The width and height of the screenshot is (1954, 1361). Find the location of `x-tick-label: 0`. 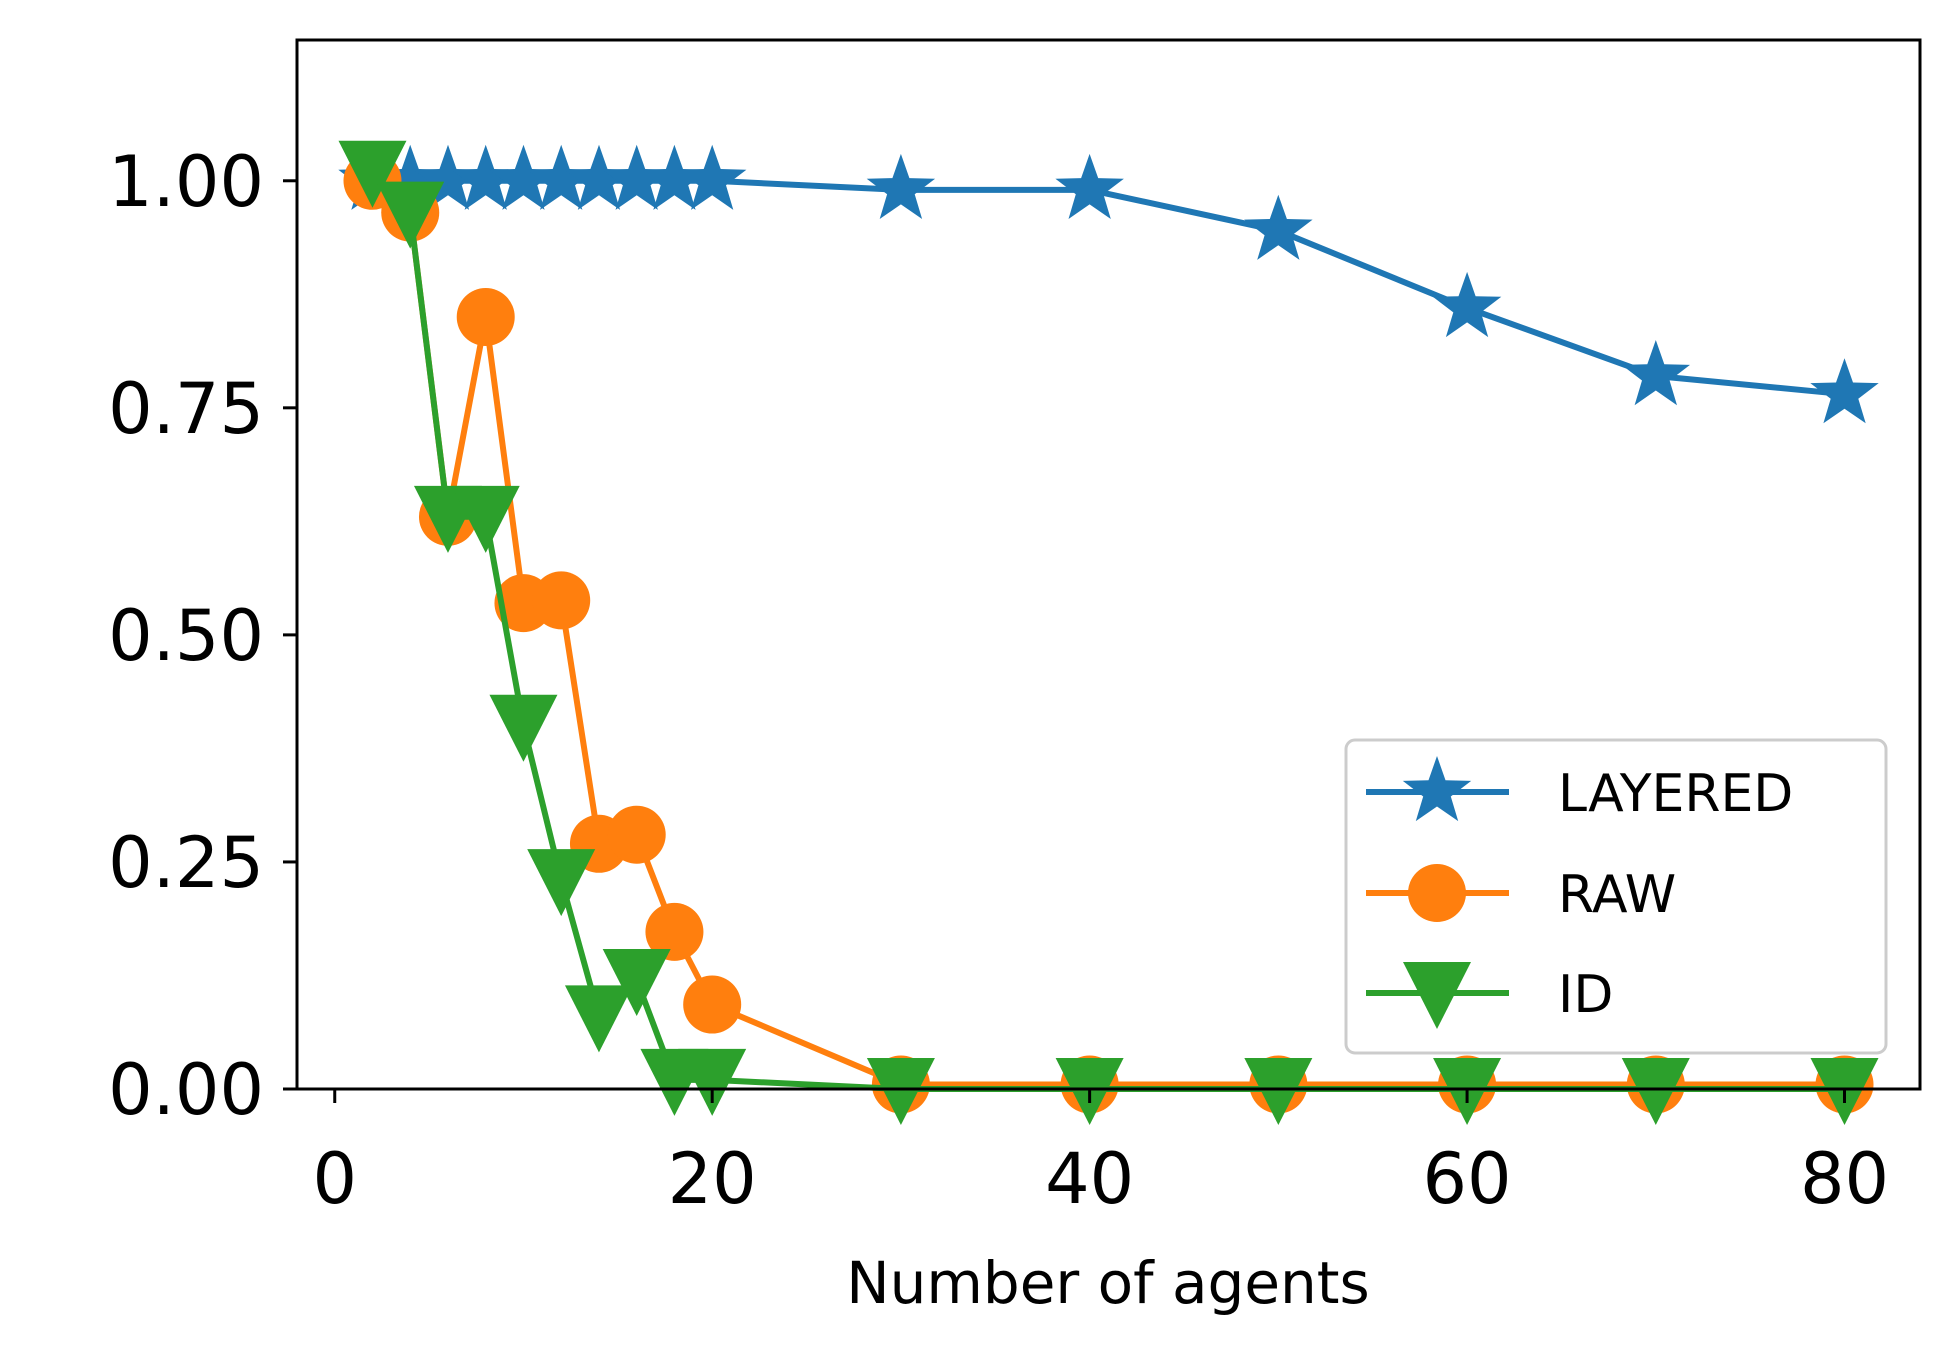

x-tick-label: 0 is located at coordinates (334, 1179).